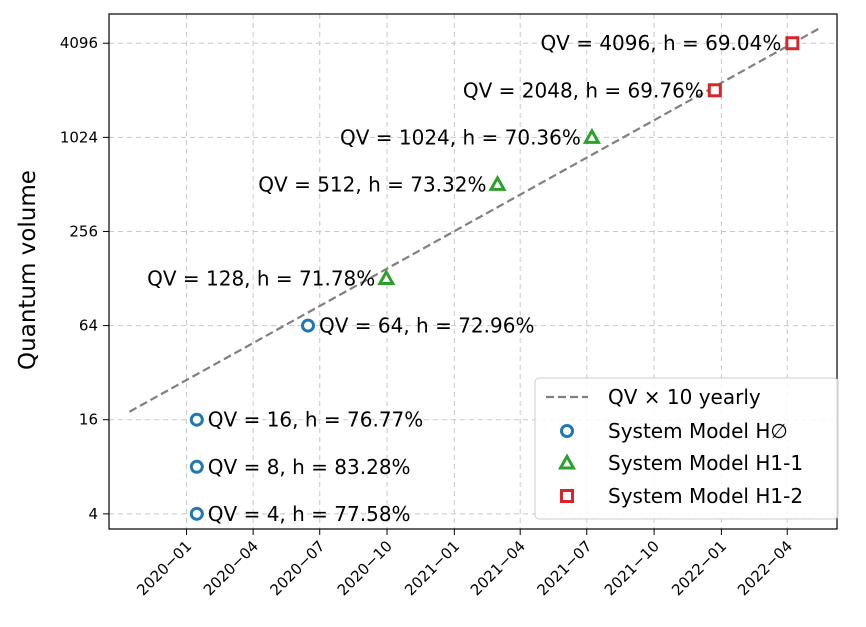 The image size is (866, 627). I want to click on point-label: QV = 4096, h = 69.04%, so click(660, 43).